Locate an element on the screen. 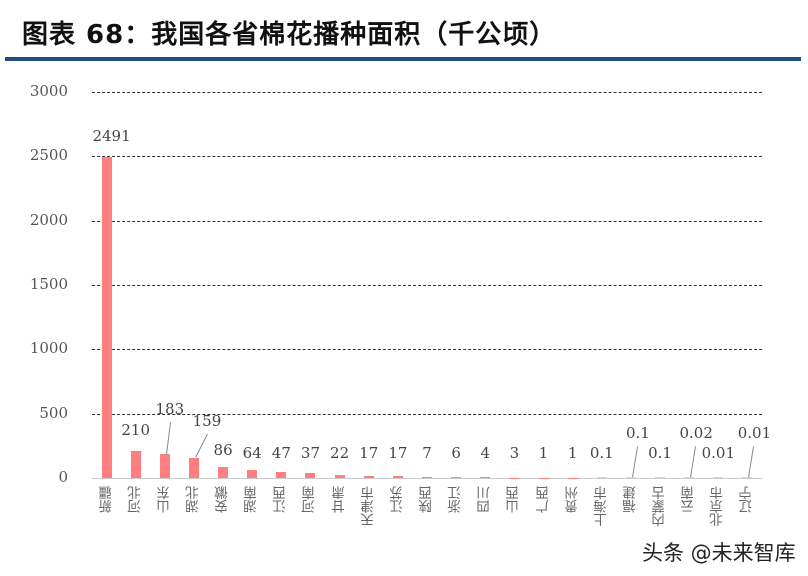 The width and height of the screenshot is (808, 576). data-label: 4 is located at coordinates (485, 453).